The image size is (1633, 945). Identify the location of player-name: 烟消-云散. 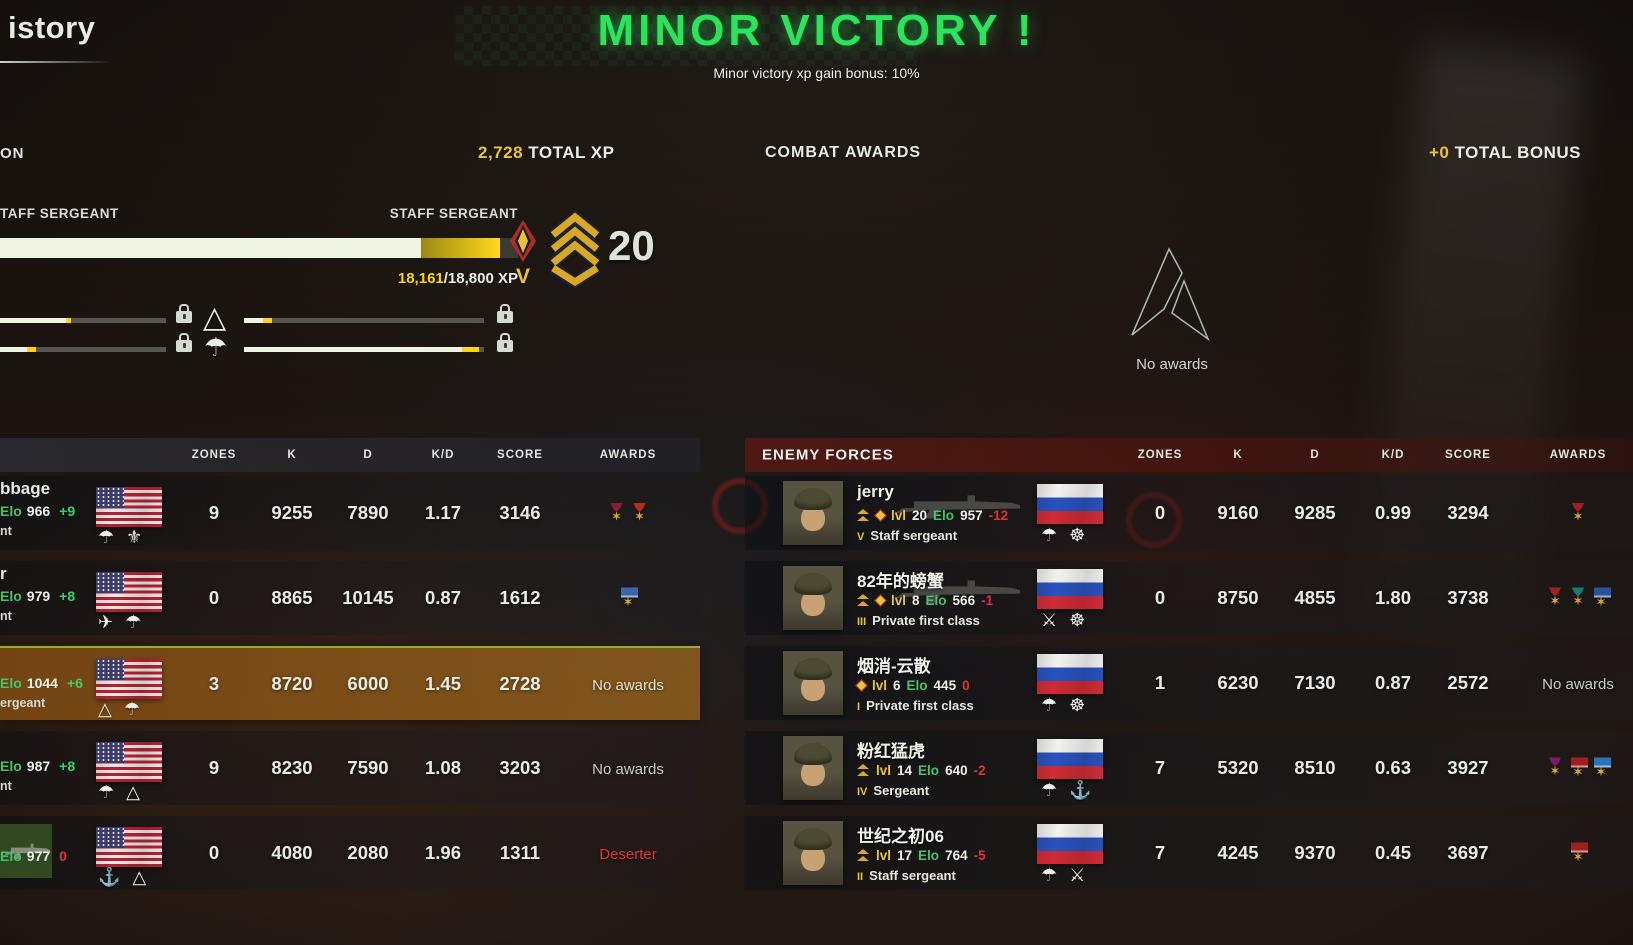
(894, 666).